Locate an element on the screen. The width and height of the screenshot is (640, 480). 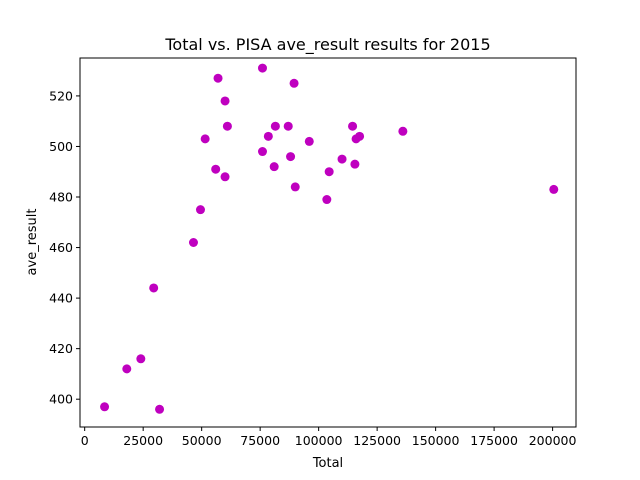
x-tick-label: 125000 is located at coordinates (377, 440).